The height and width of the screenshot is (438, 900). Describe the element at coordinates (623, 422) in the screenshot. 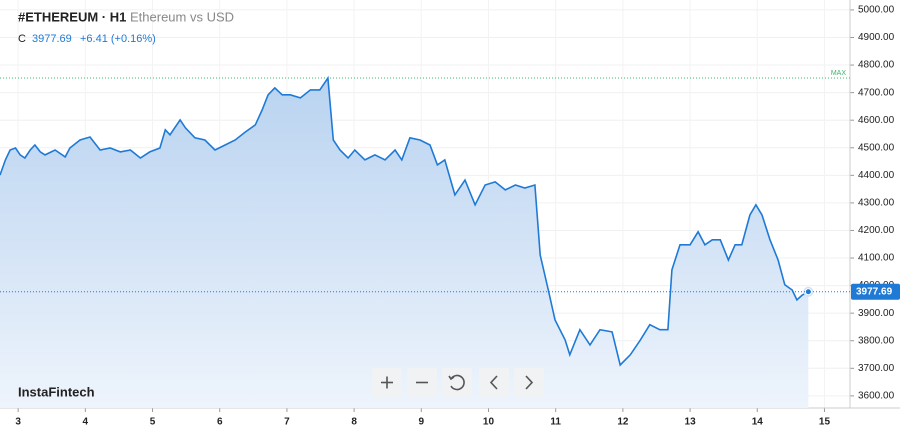

I see `x-tick-label: 12` at that location.